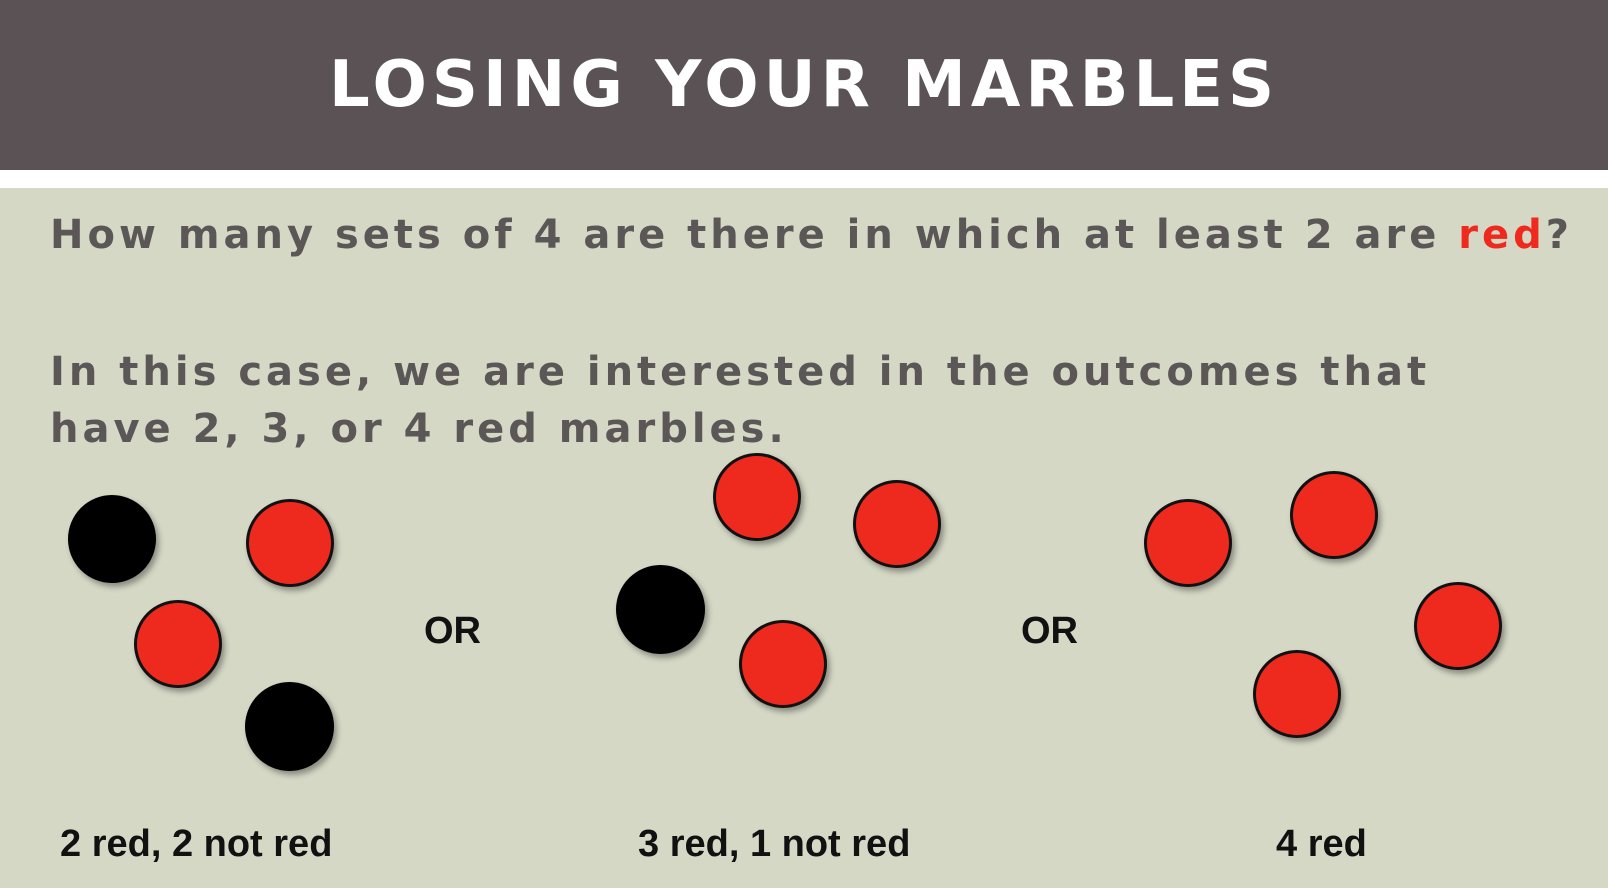 This screenshot has height=888, width=1608. What do you see at coordinates (1321, 844) in the screenshot?
I see `caption-group-3: 4 red` at bounding box center [1321, 844].